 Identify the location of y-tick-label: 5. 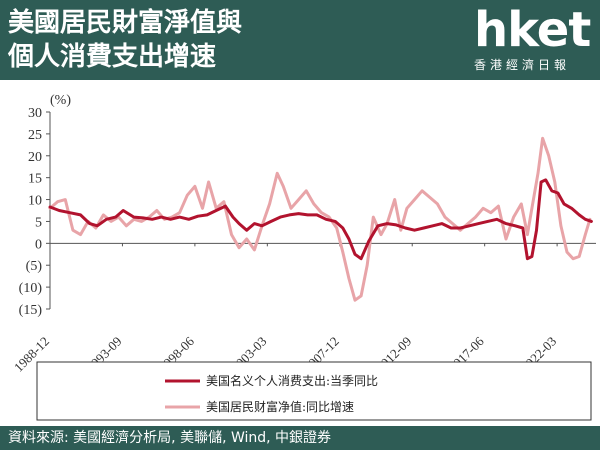
(38, 222).